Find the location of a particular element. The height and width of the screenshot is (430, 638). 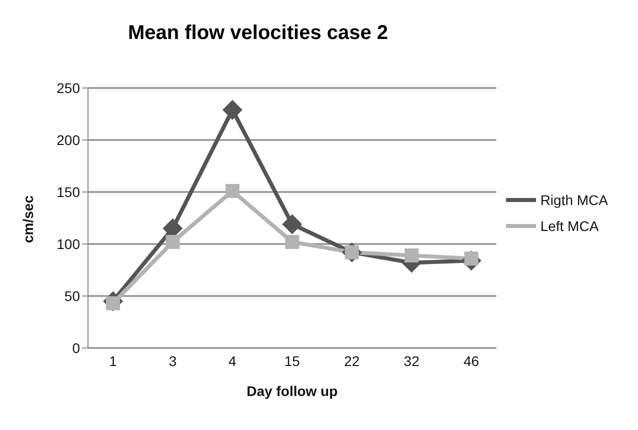

x-tick-label: 32 is located at coordinates (412, 360).